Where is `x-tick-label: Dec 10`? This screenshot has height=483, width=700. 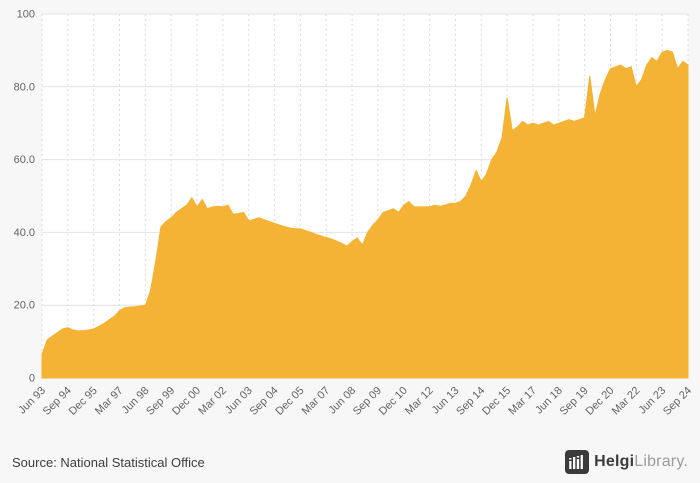
x-tick-label: Dec 10 is located at coordinates (393, 401).